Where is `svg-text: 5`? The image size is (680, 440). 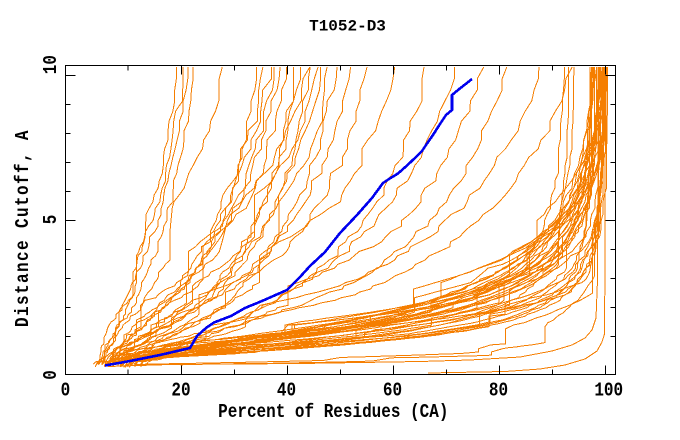 svg-text: 5 is located at coordinates (52, 220).